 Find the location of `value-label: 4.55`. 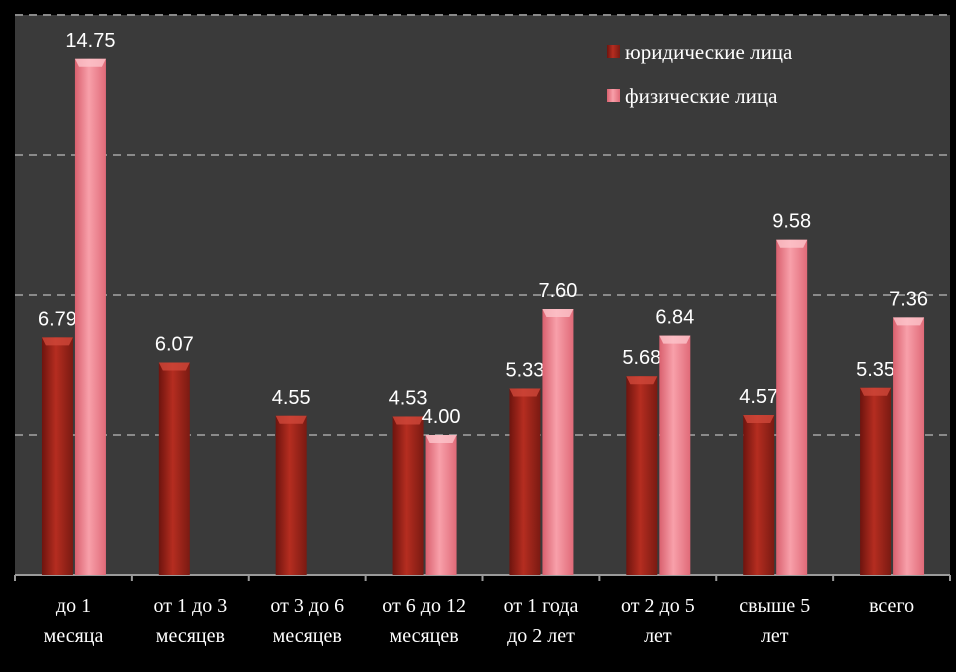

value-label: 4.55 is located at coordinates (291, 398).